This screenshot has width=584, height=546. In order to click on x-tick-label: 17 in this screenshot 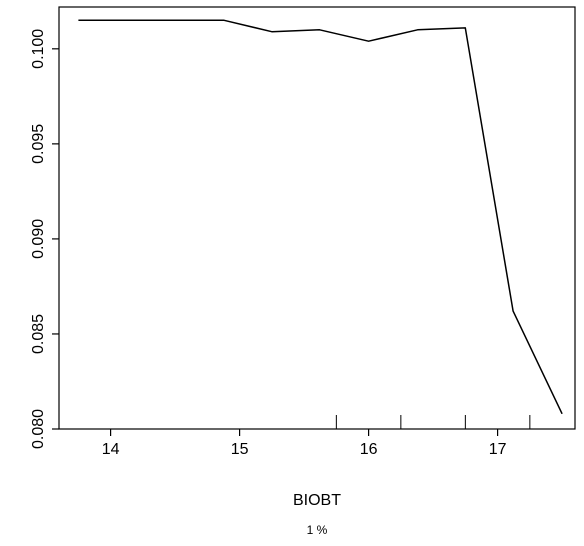, I will do `click(498, 449)`.